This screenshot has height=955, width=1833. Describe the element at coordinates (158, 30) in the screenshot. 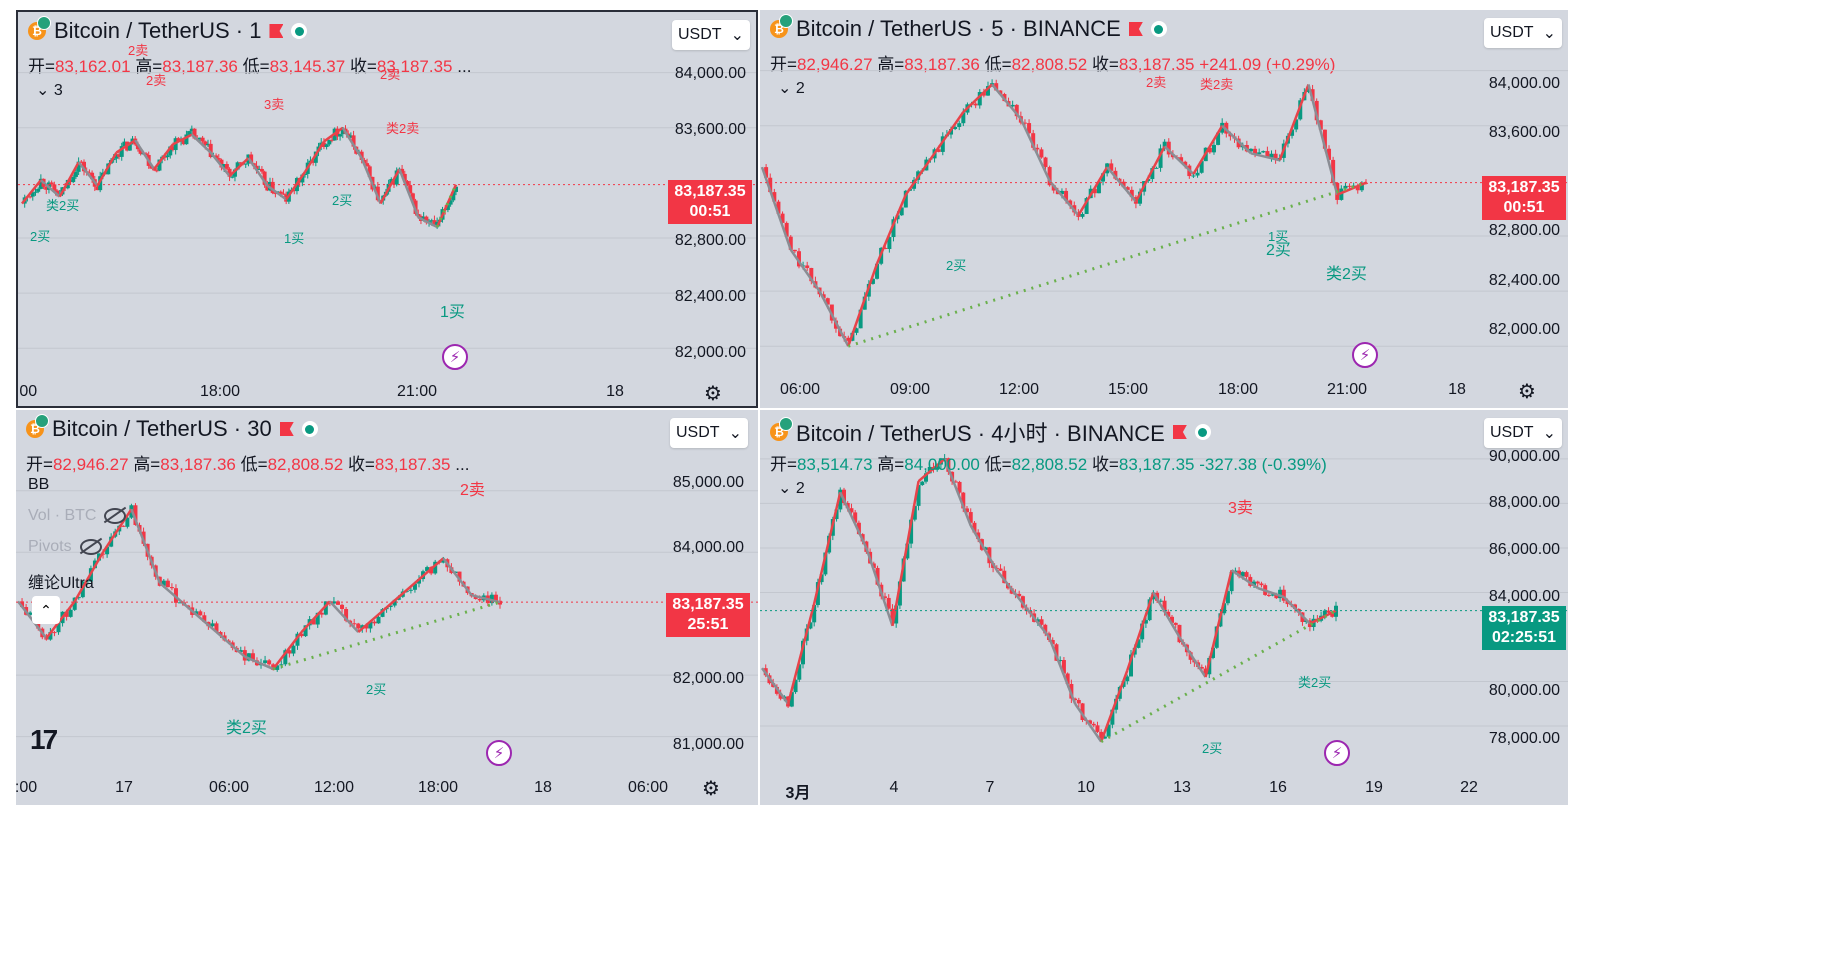

I see `symbol-title: Bitcoin / TetherUS · 1` at that location.